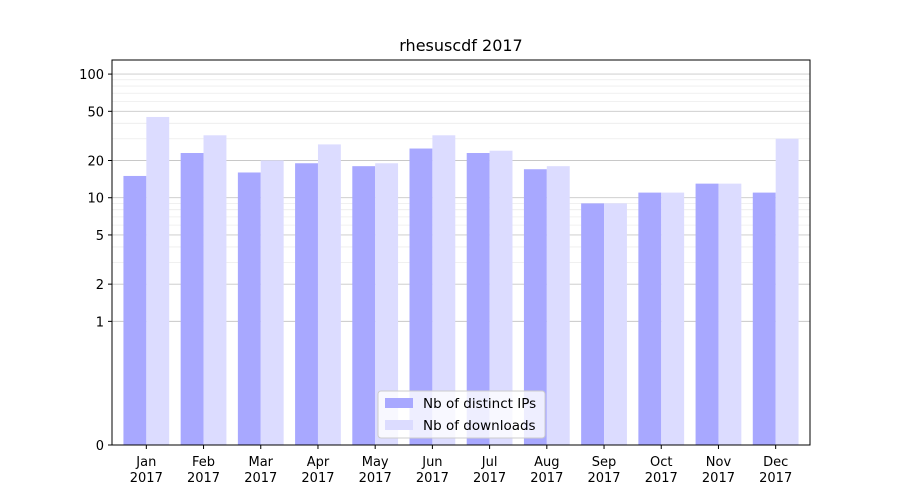 The height and width of the screenshot is (504, 900). What do you see at coordinates (100, 236) in the screenshot?
I see `y-tick-label: 5` at bounding box center [100, 236].